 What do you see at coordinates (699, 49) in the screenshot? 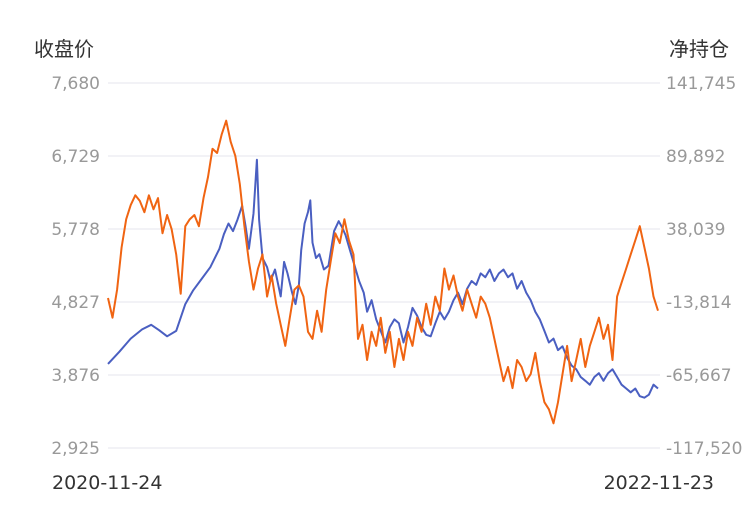
I see `right-axis-title: 净持仓` at bounding box center [699, 49].